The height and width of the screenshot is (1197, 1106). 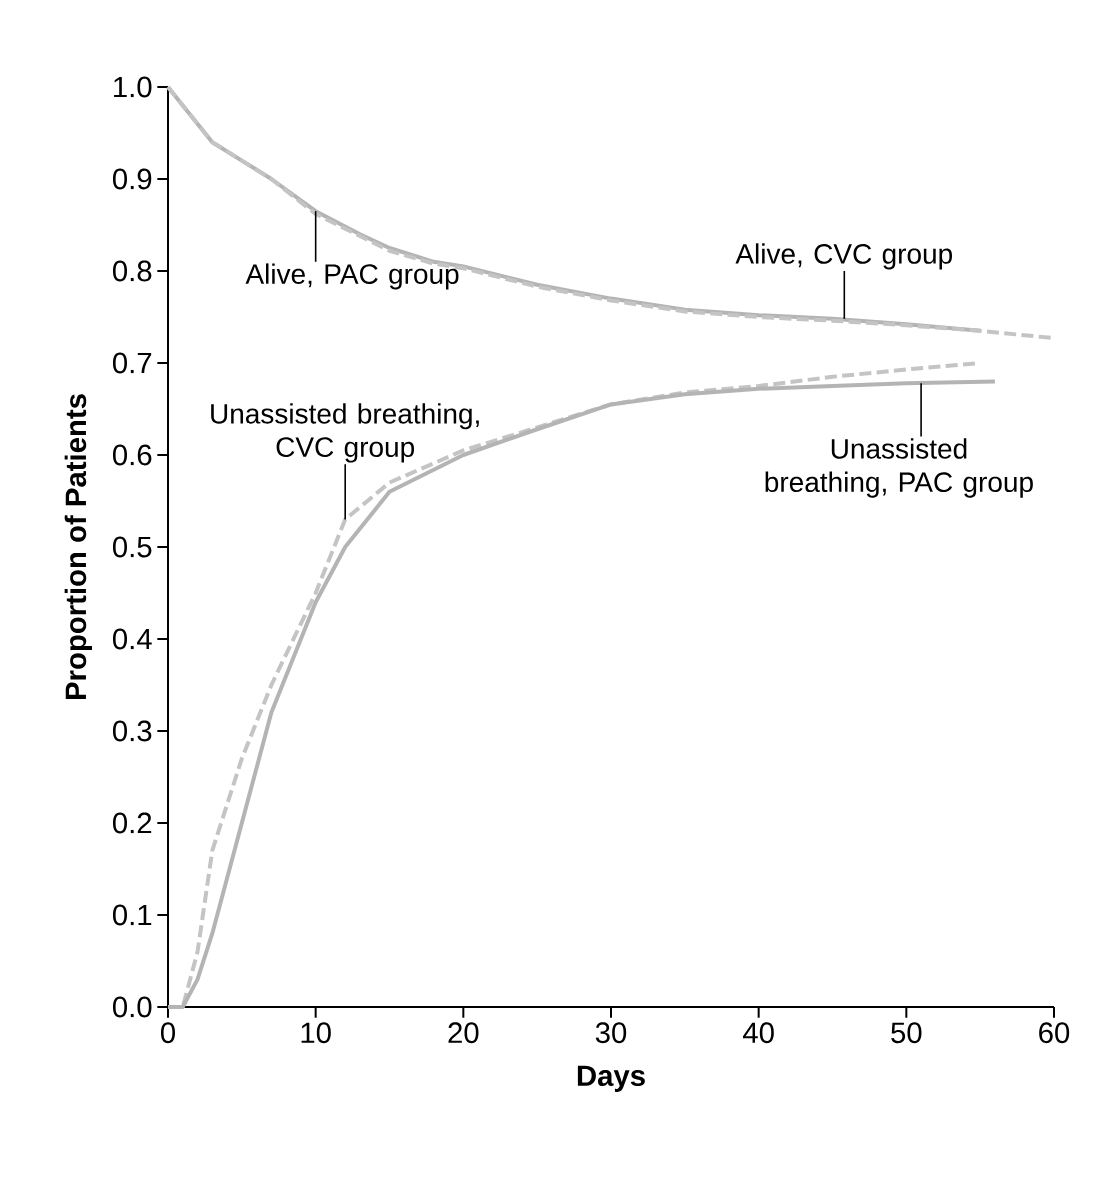 I want to click on annotation: Unassisted breathing, CVC group, so click(x=345, y=433).